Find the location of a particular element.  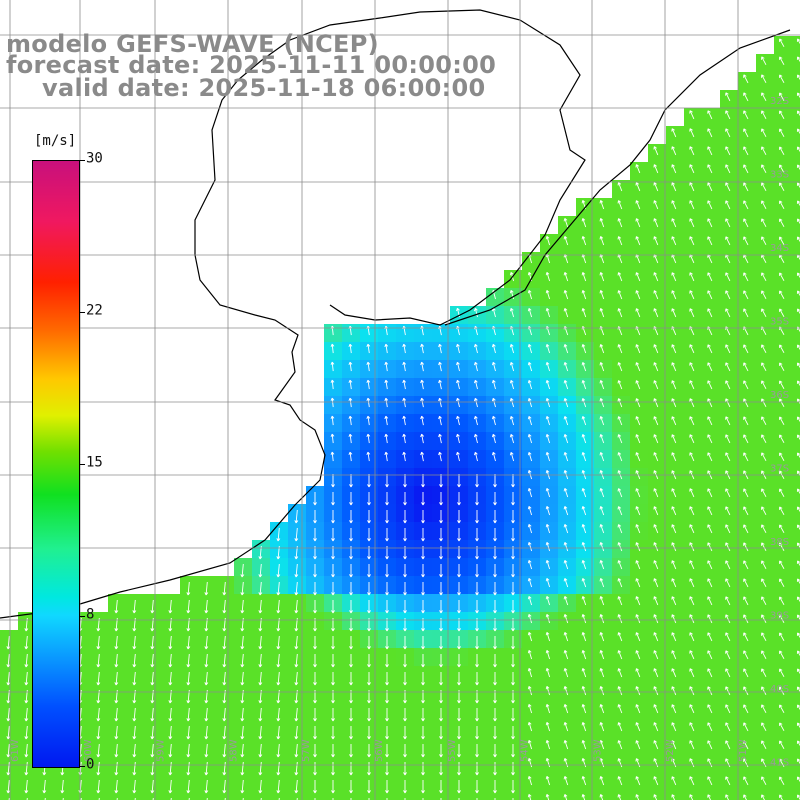

longitude-label: 51W is located at coordinates (743, 750).